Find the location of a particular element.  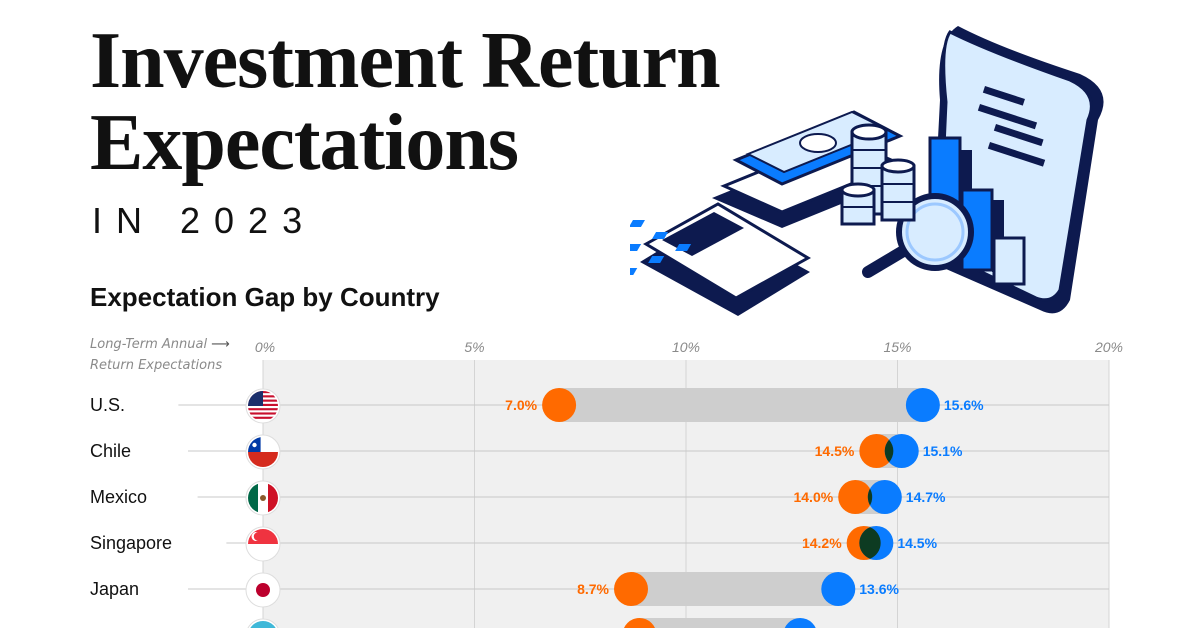

country-row: Japan 8.7% 13.6% is located at coordinates (599, 590).